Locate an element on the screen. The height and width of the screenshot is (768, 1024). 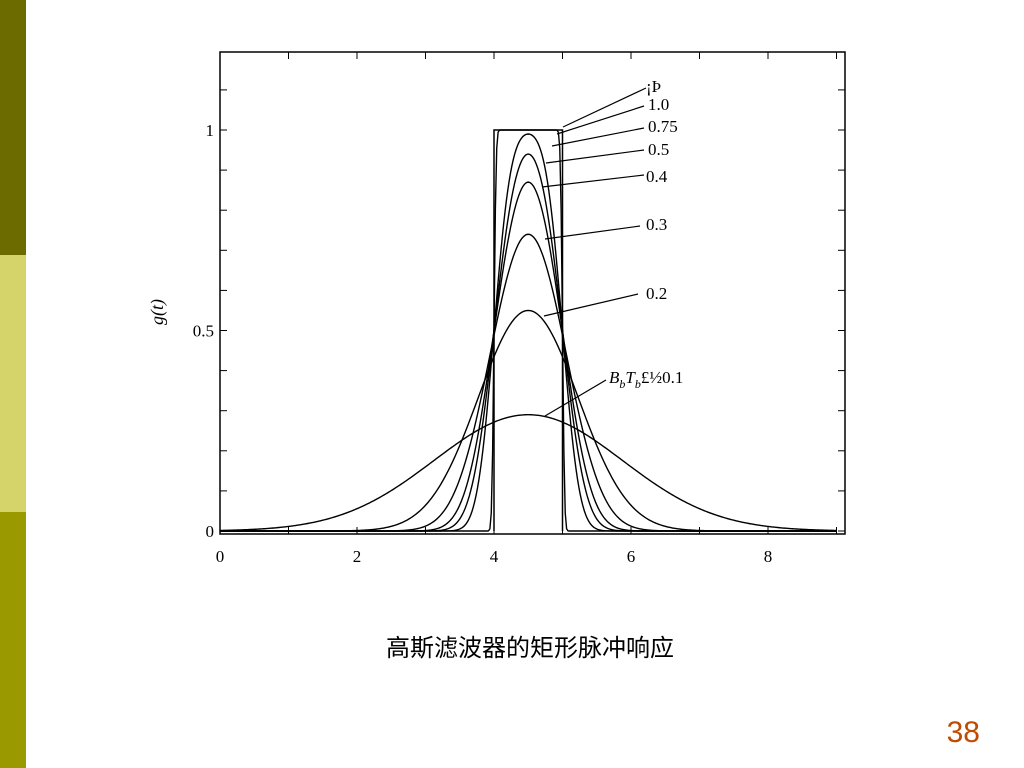
sidebar-block-middle is located at coordinates (13, 383).